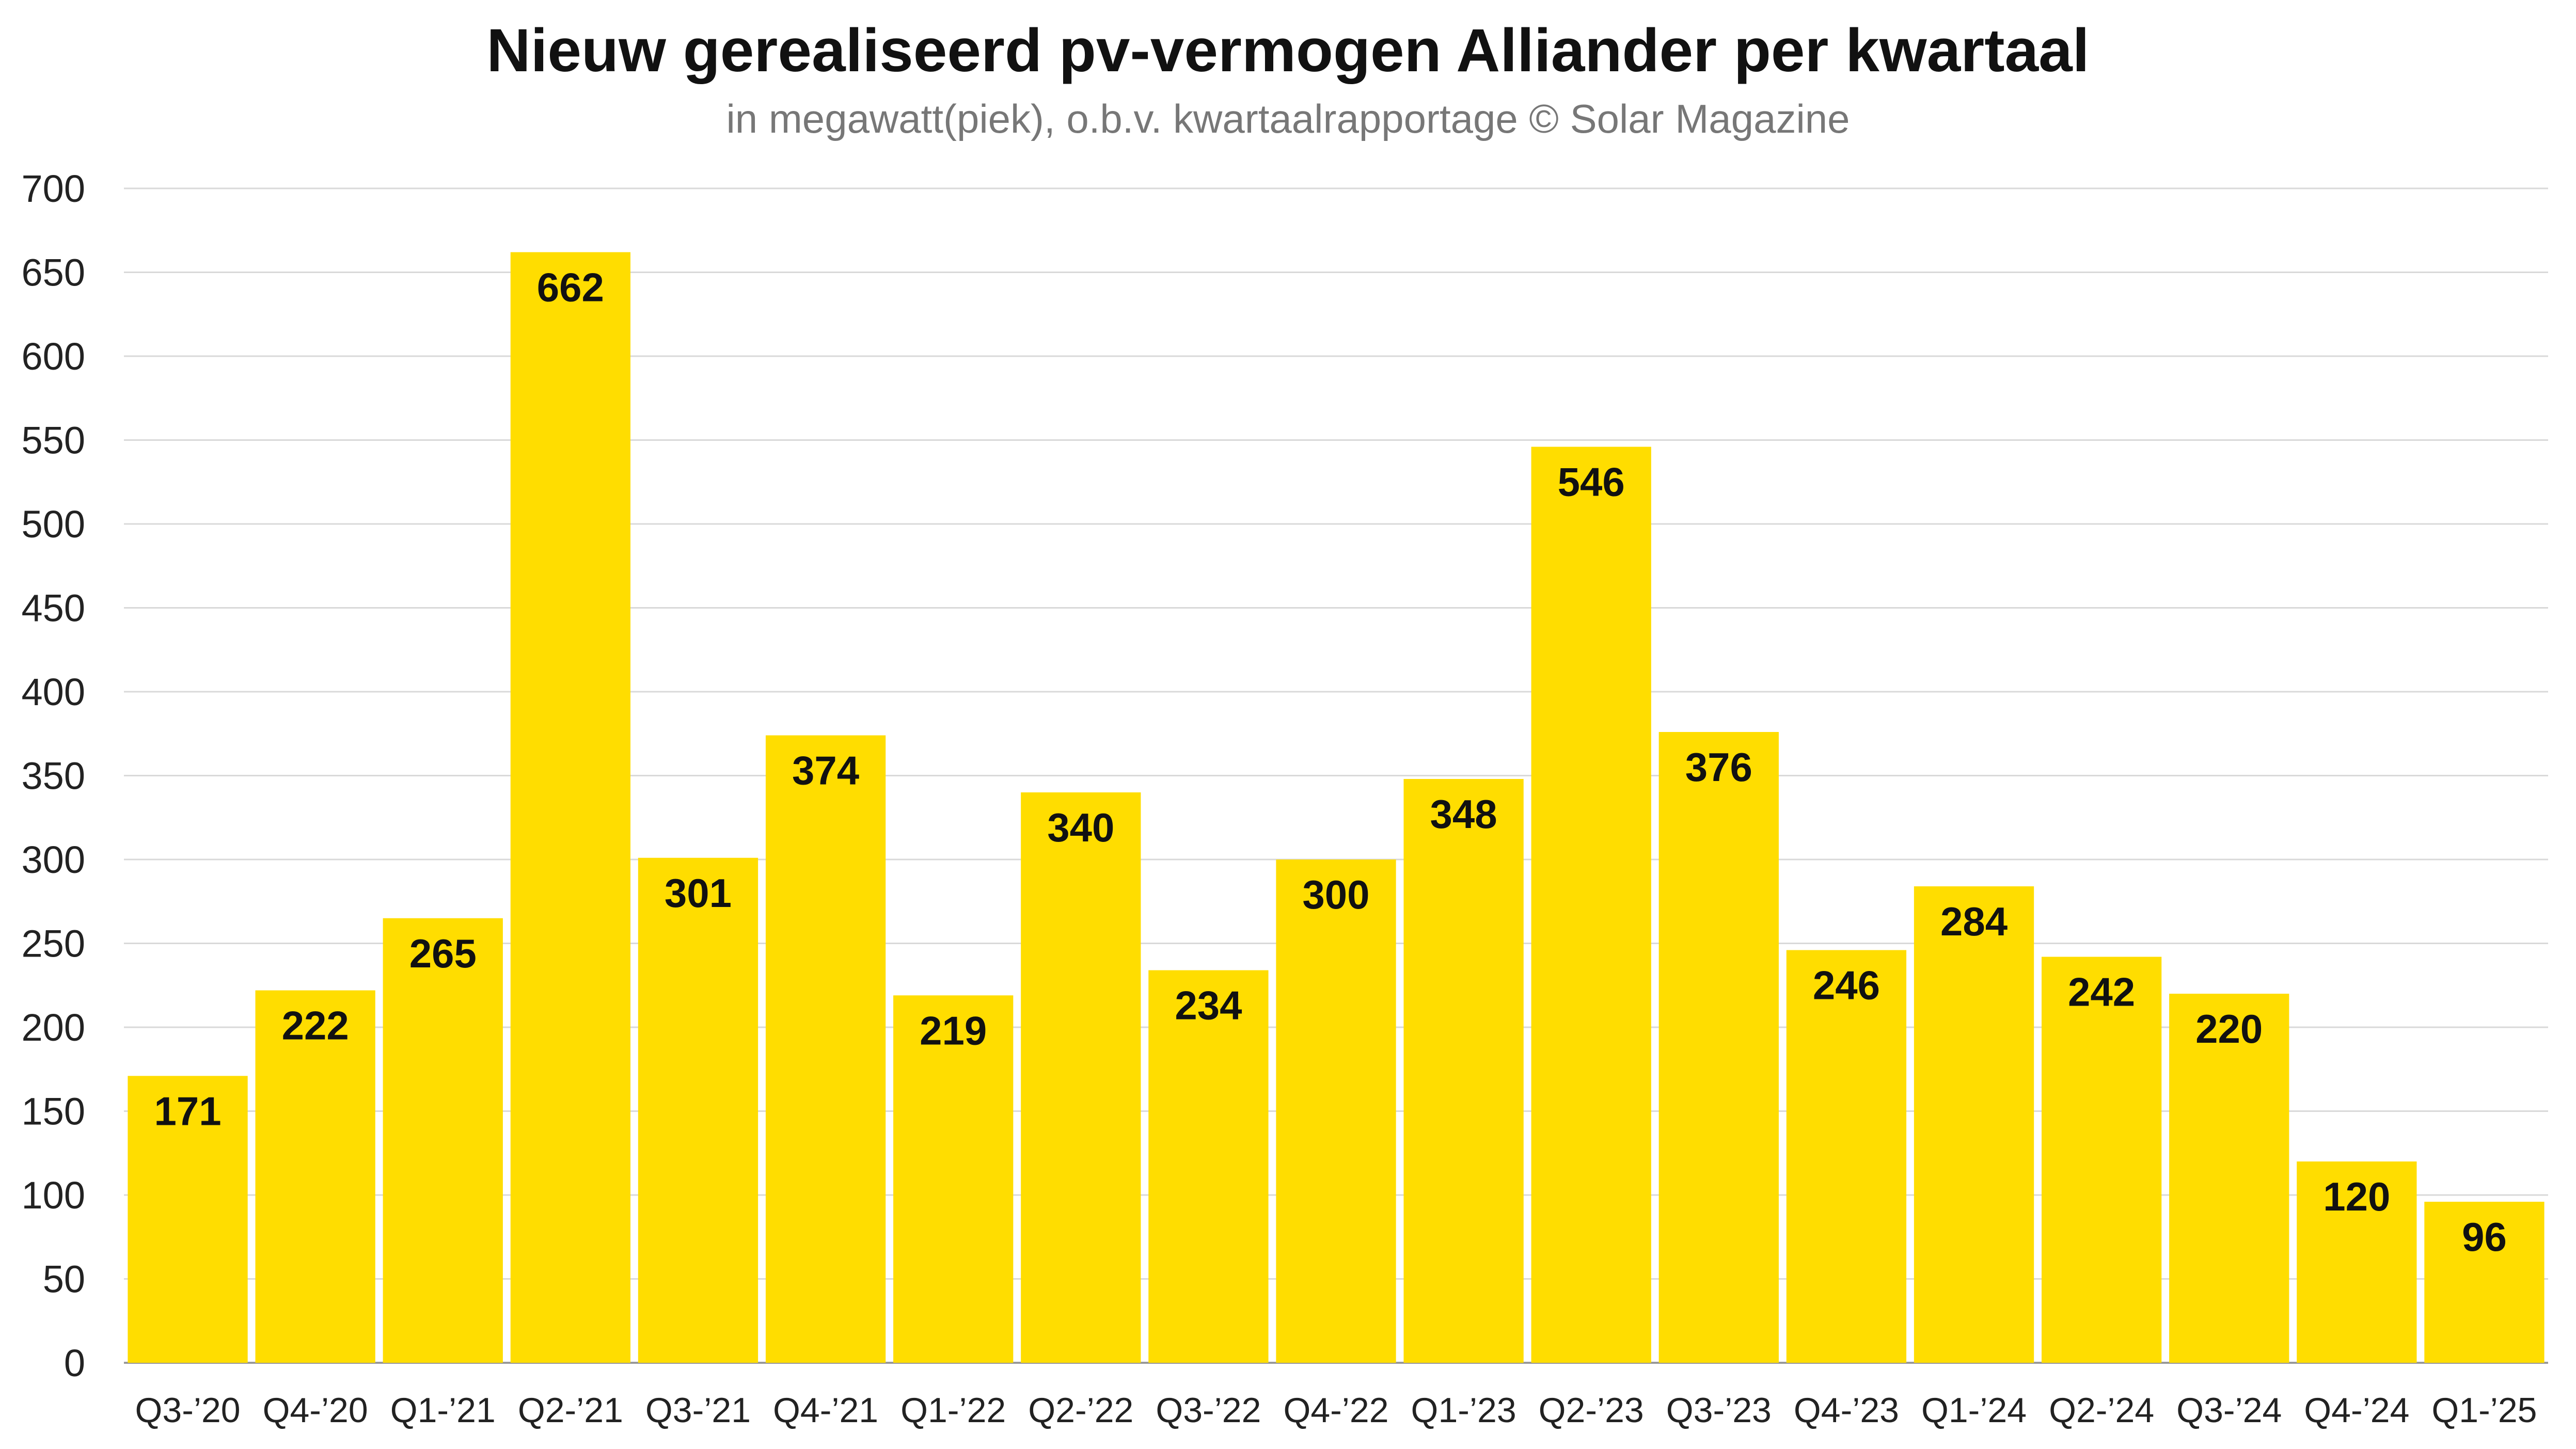 The height and width of the screenshot is (1449, 2576). I want to click on x-tick-label: Q4-’20, so click(315, 1410).